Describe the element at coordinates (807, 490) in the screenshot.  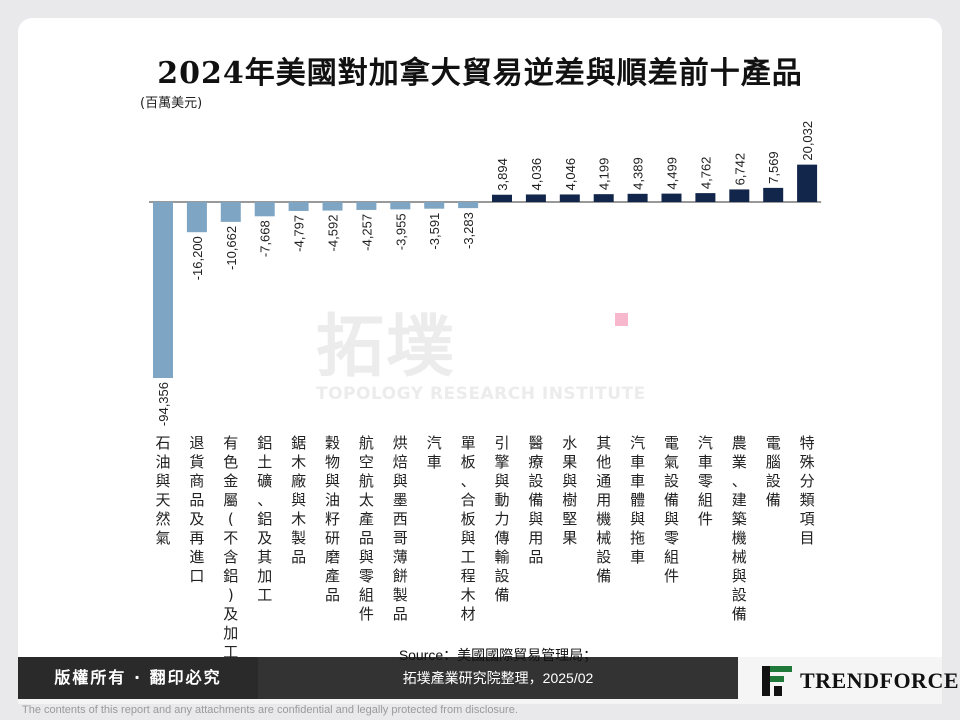
I see `category-label-20: 特殊分類項目` at that location.